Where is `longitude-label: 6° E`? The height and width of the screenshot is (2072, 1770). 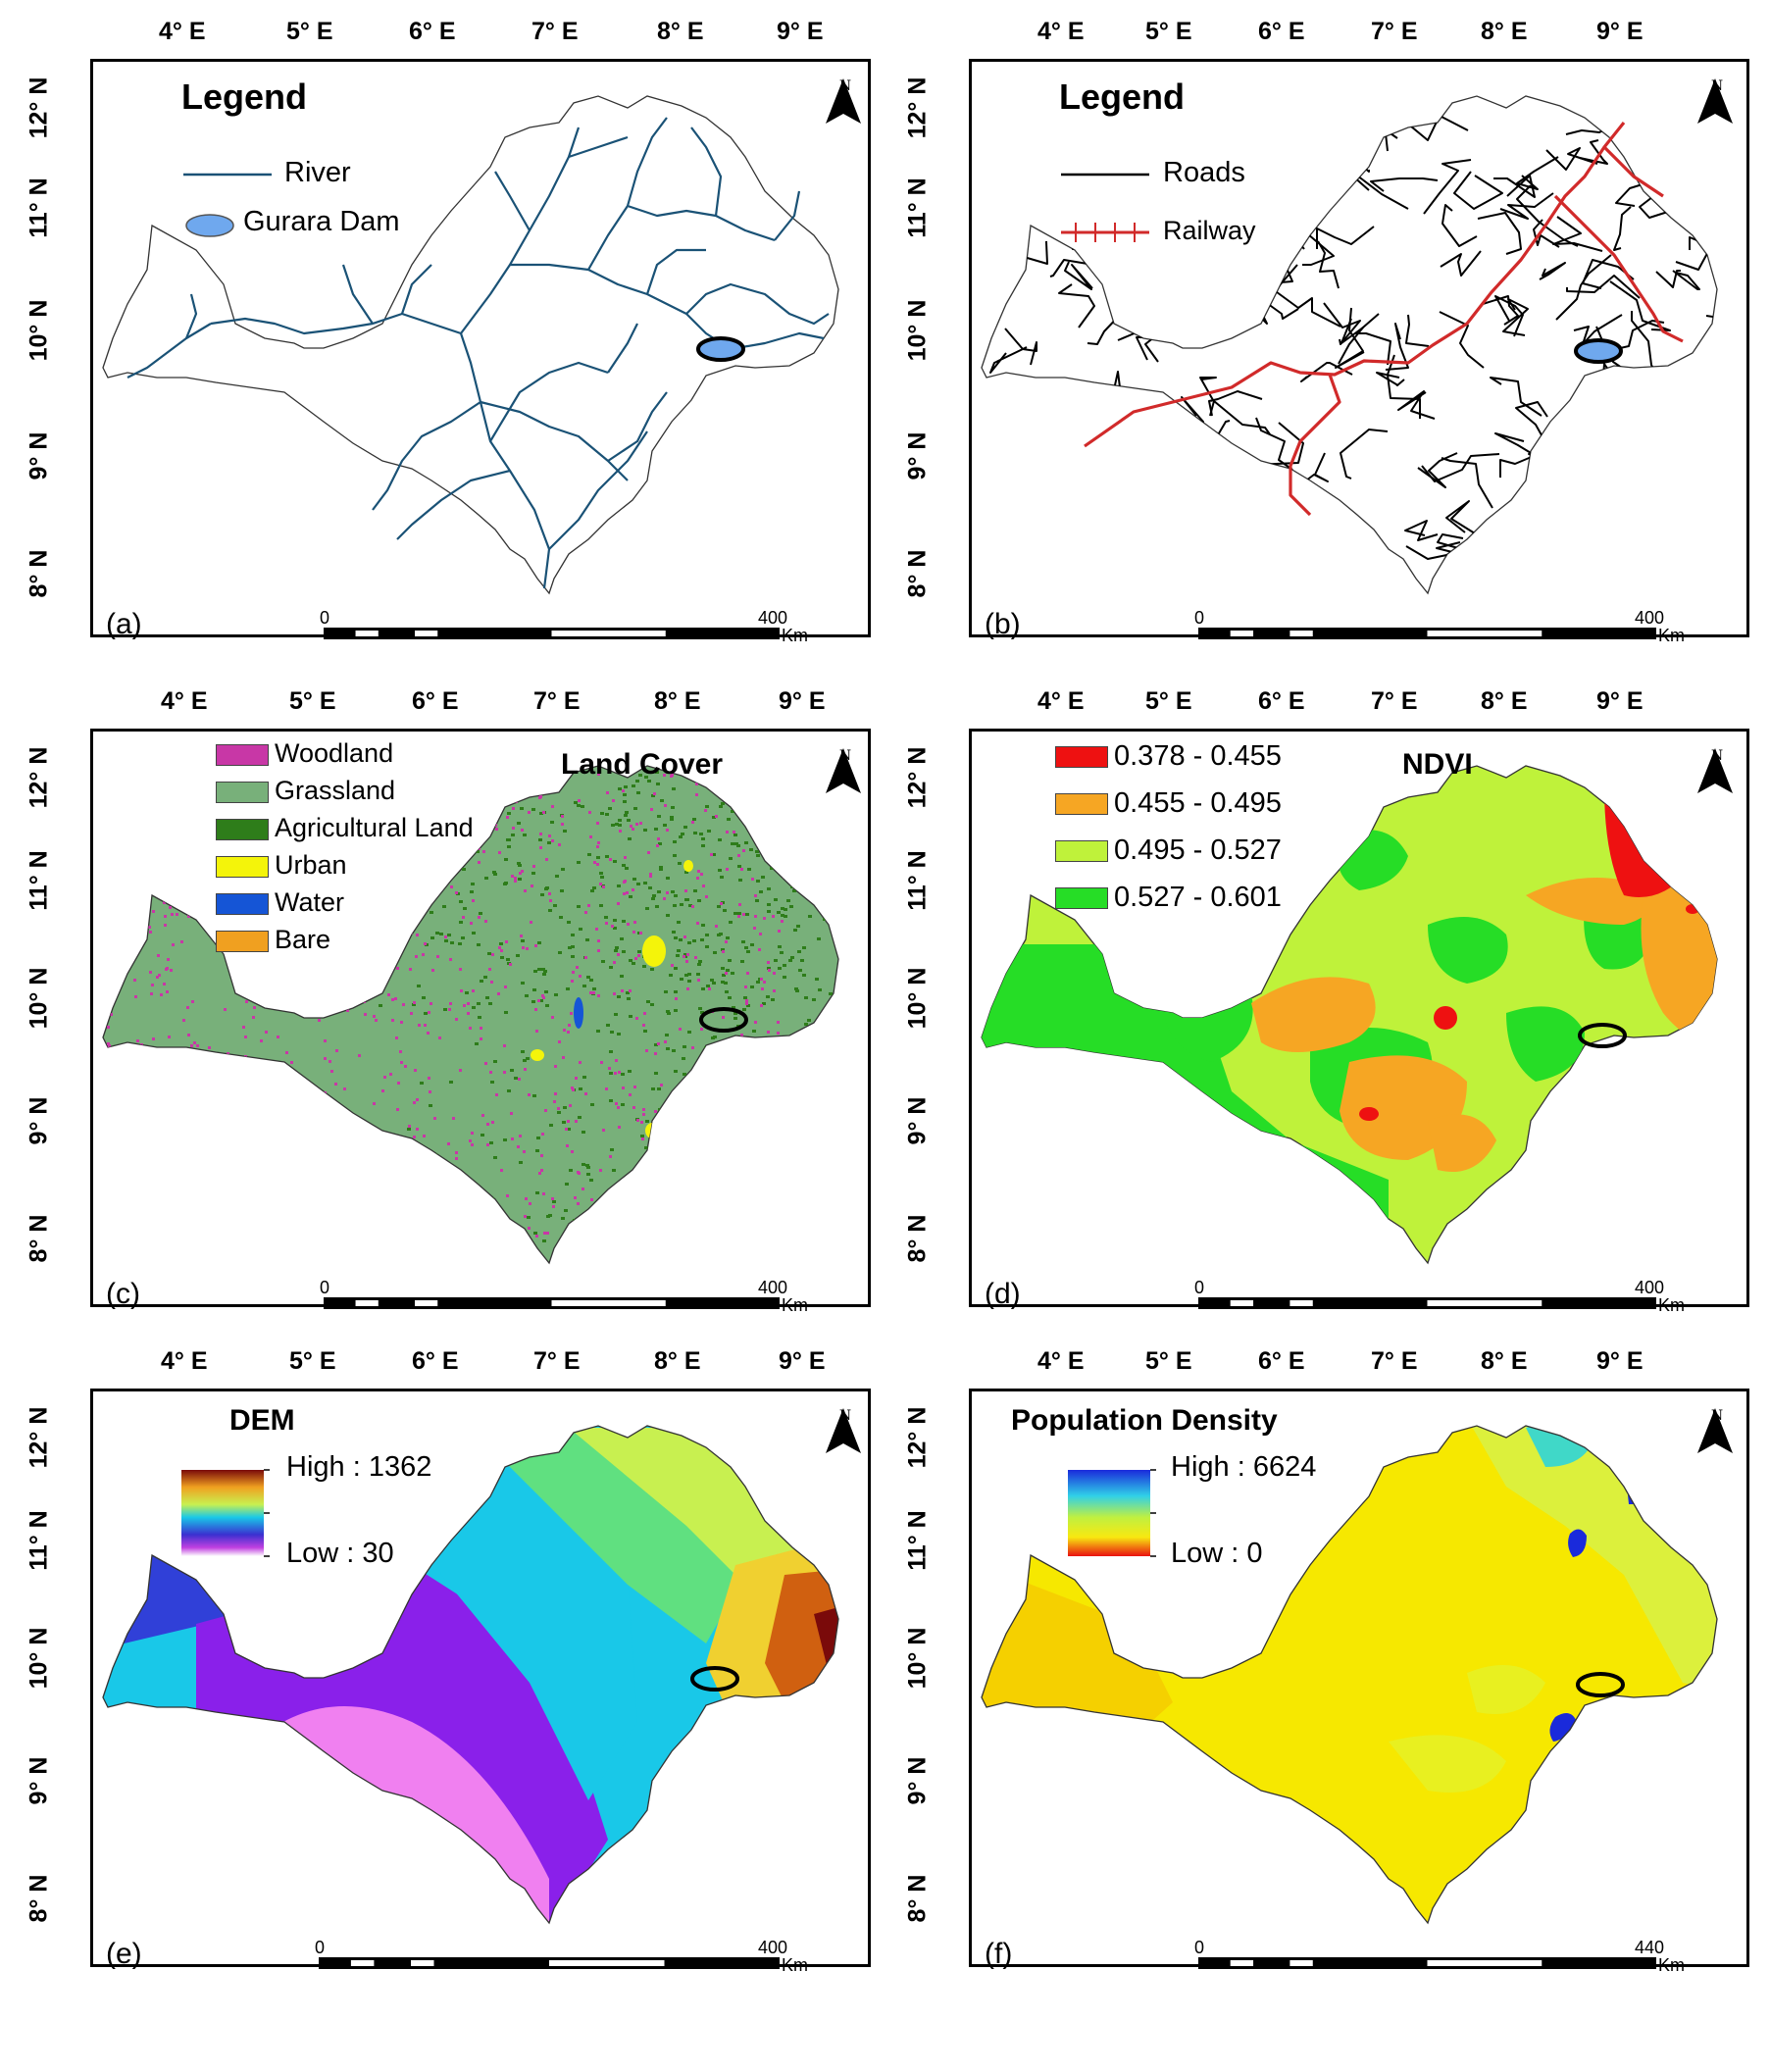 longitude-label: 6° E is located at coordinates (432, 32).